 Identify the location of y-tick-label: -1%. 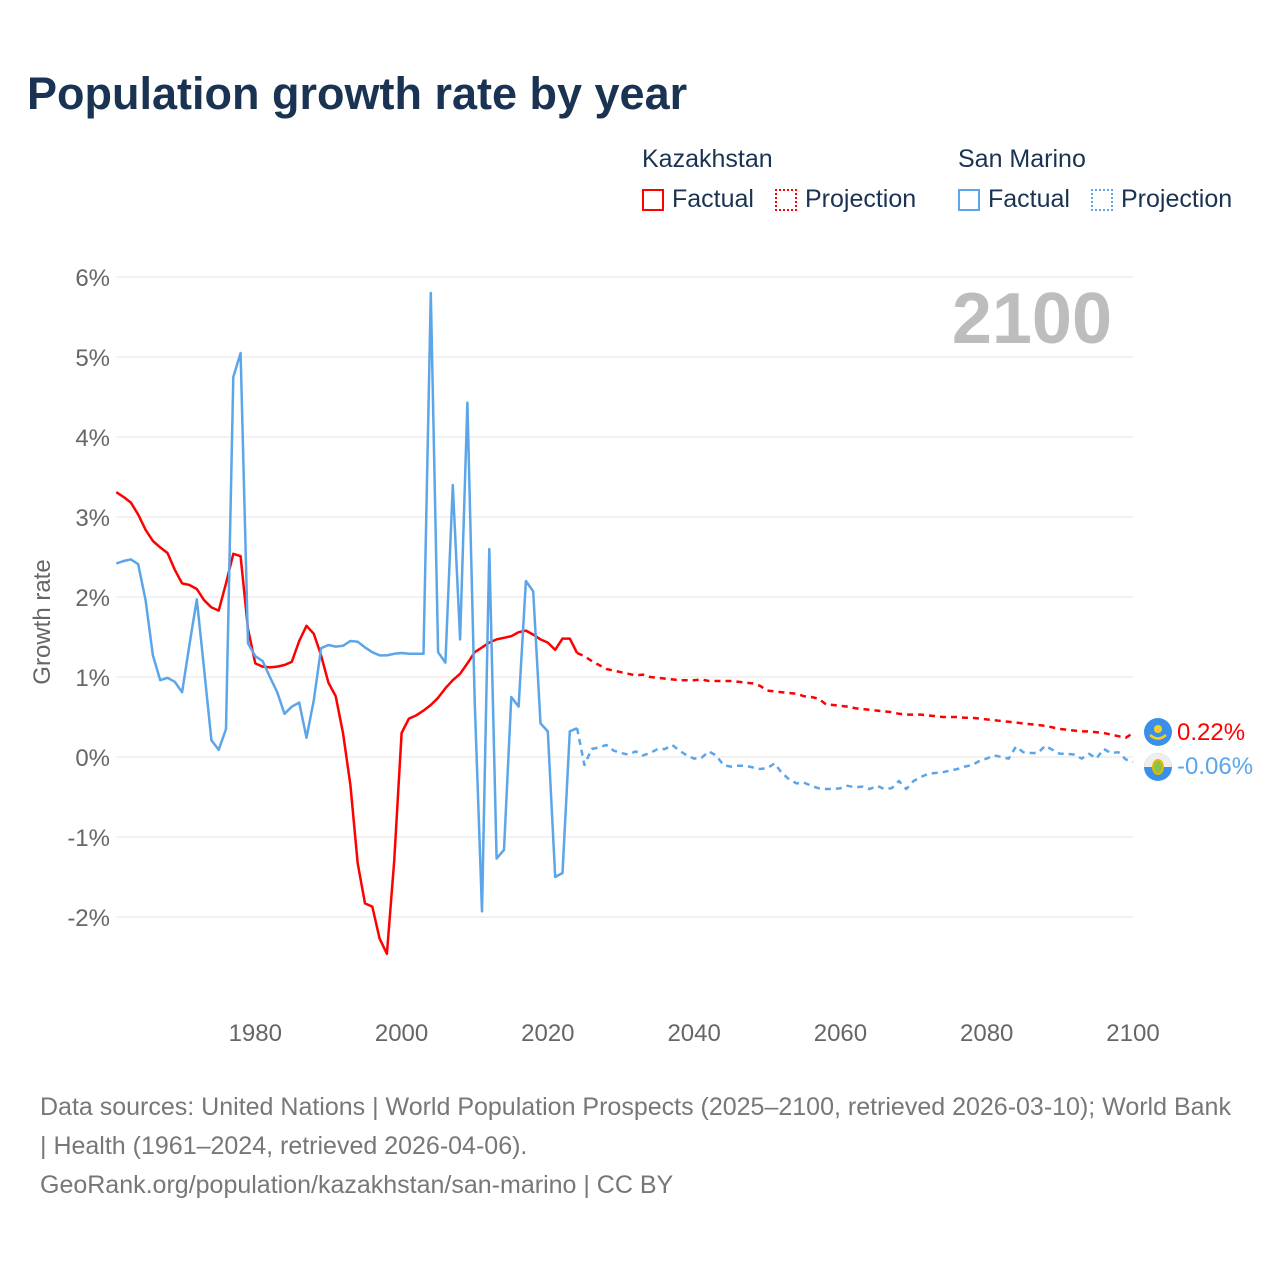
(88, 838).